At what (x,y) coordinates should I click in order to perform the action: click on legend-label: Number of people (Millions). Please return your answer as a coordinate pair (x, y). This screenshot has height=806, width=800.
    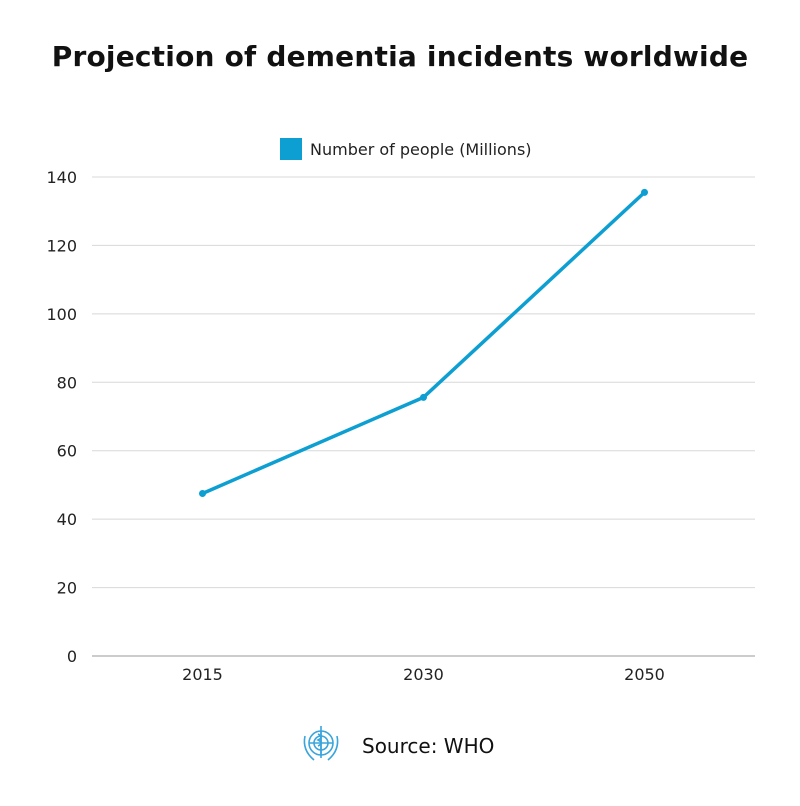
    Looking at the image, I should click on (421, 149).